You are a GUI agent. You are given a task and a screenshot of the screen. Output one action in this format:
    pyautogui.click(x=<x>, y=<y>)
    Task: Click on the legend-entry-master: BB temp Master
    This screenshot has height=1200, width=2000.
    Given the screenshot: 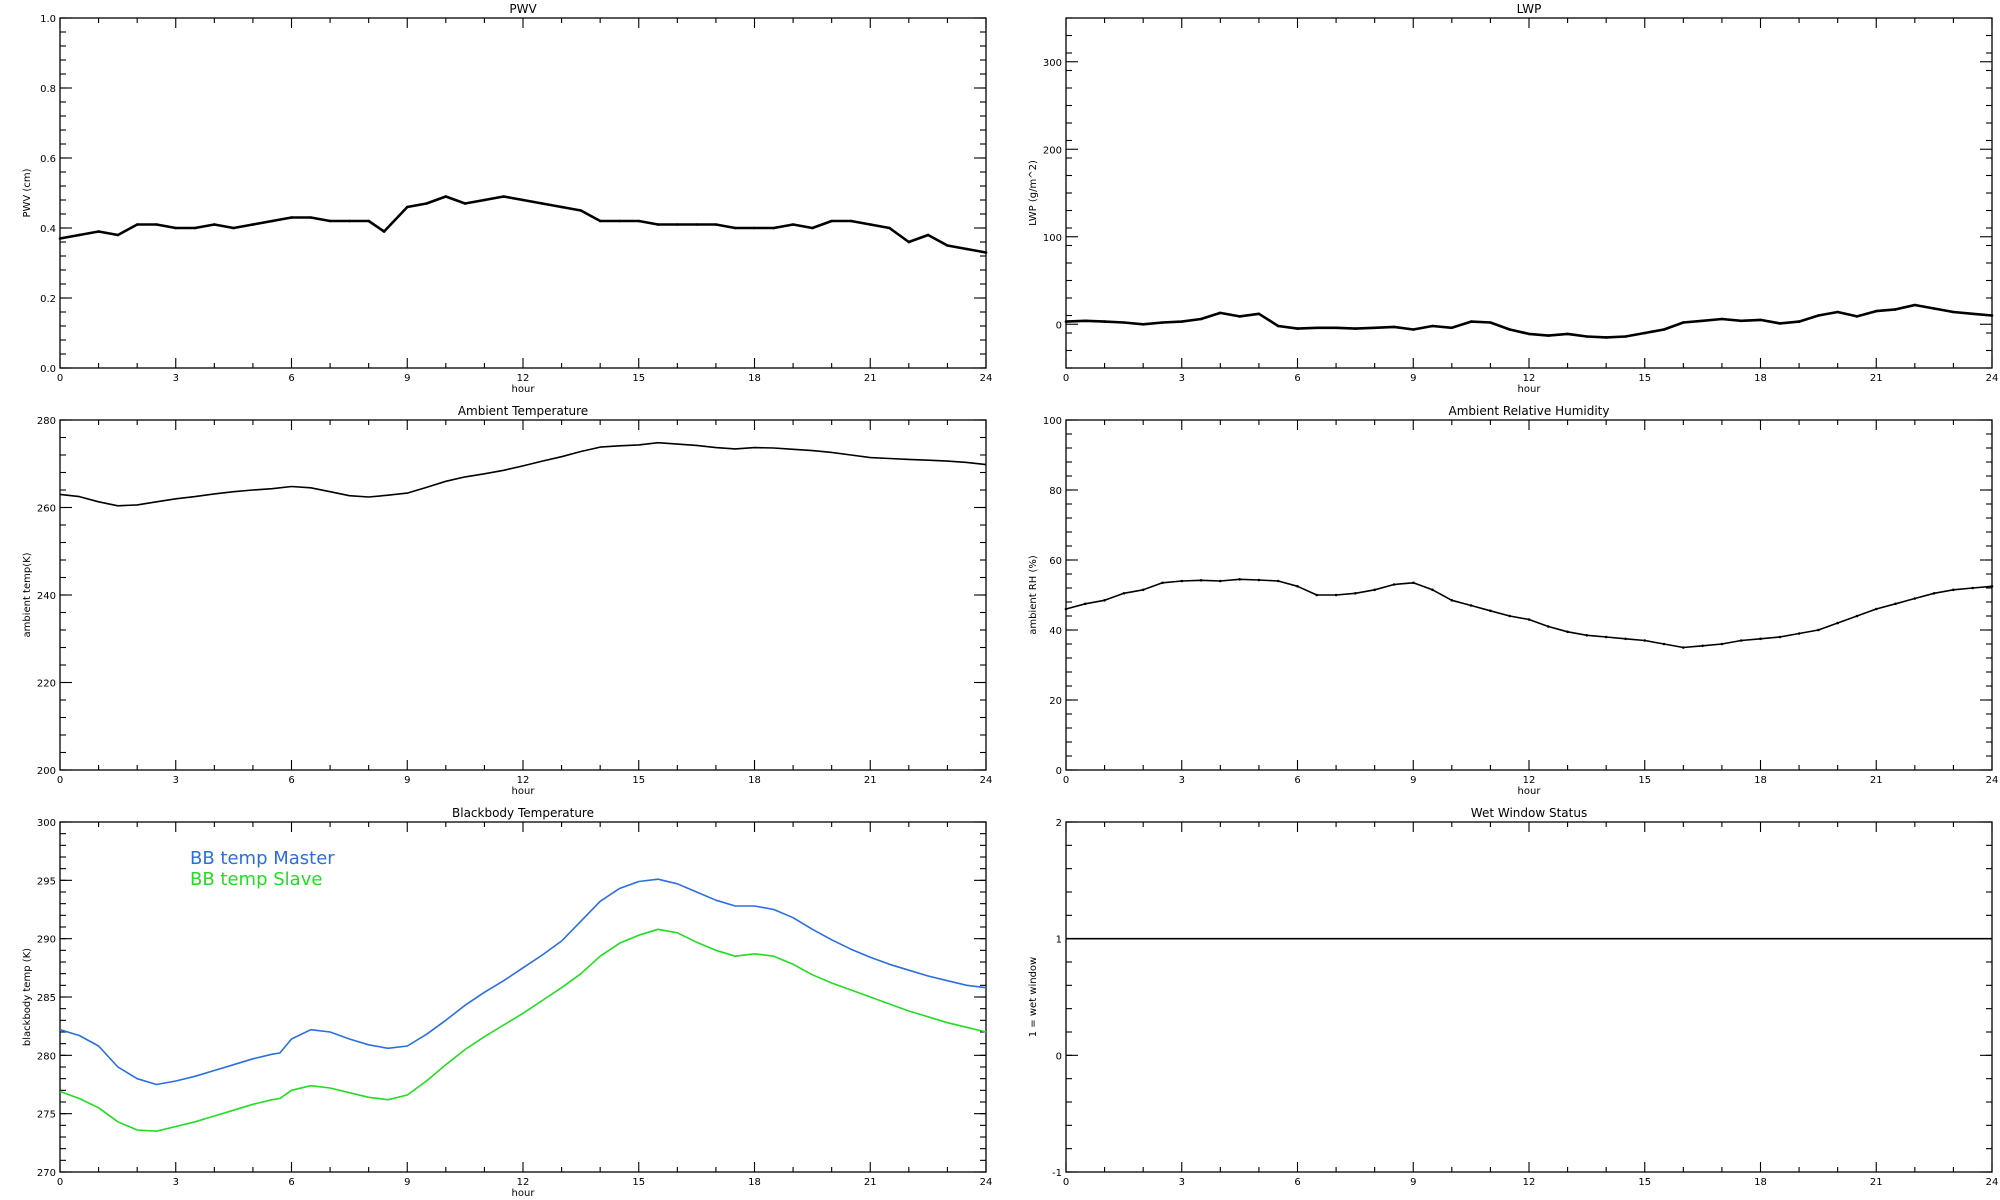 What is the action you would take?
    pyautogui.click(x=262, y=858)
    